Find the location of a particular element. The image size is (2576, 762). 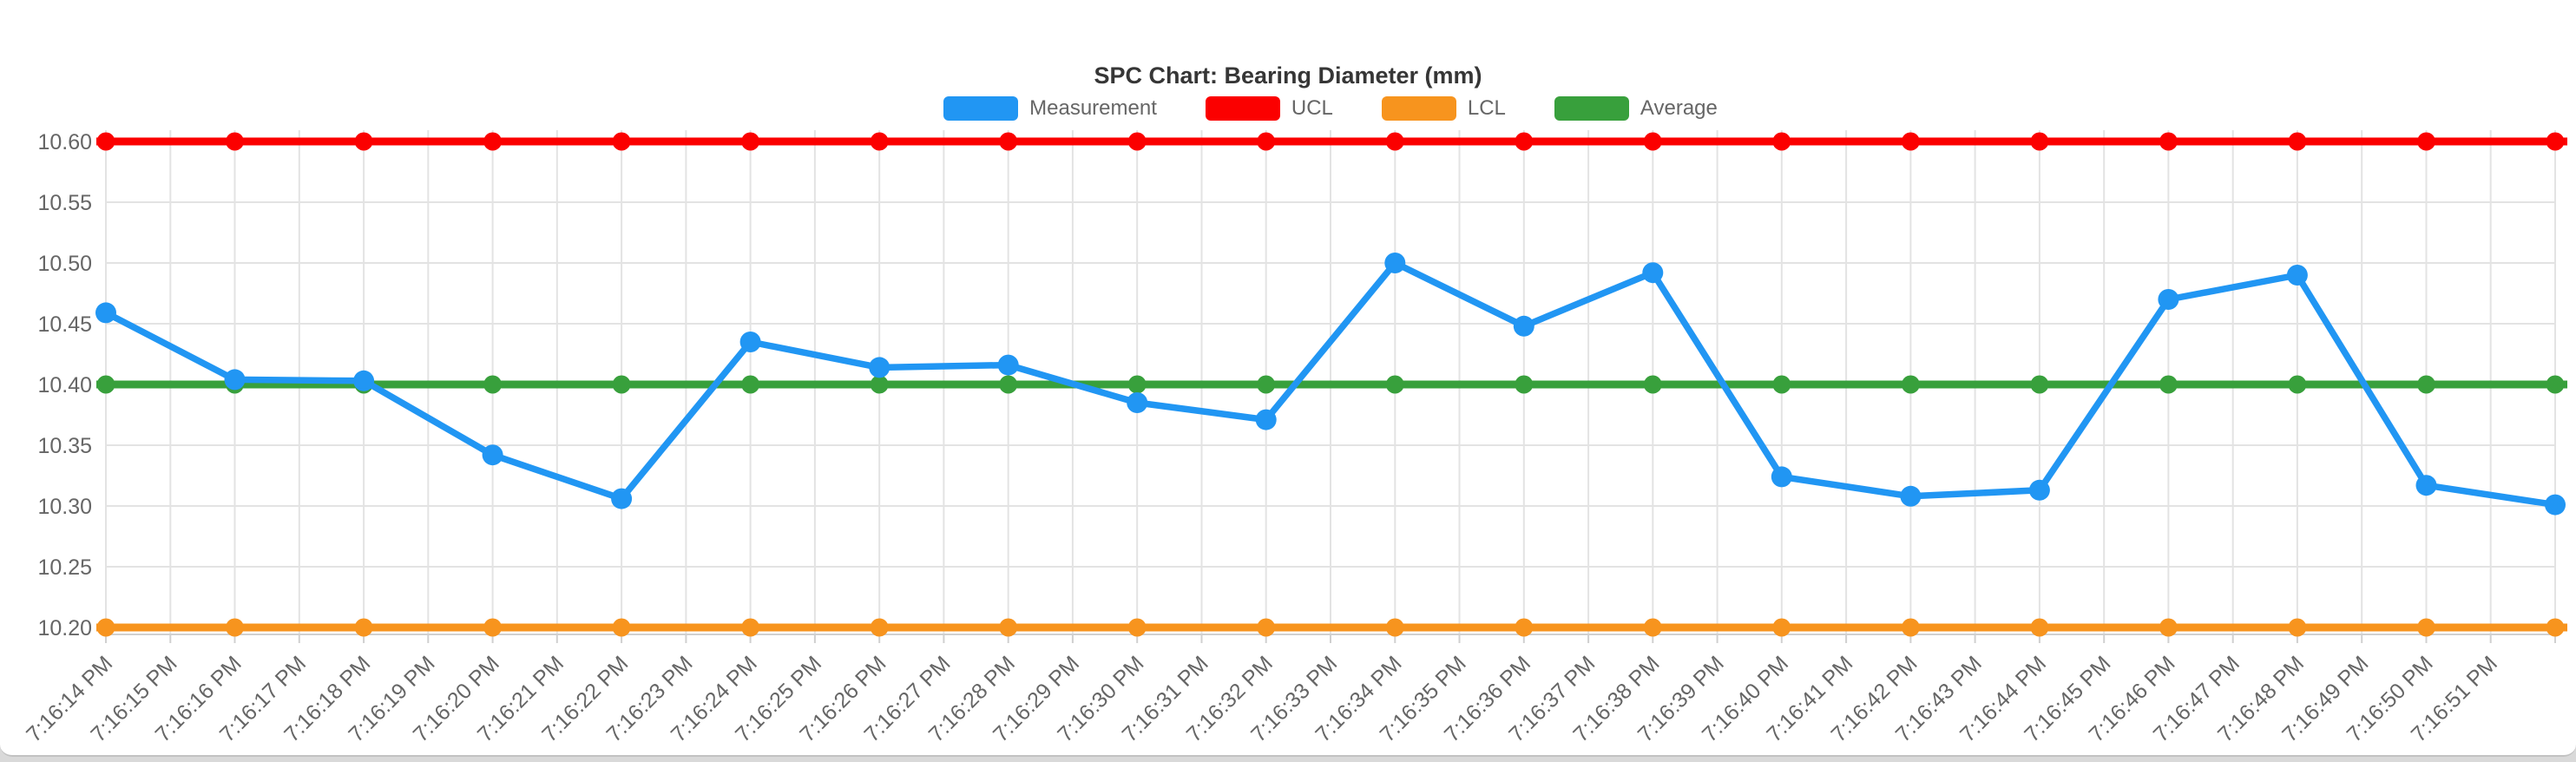

legend-swatch-ucl is located at coordinates (1242, 108).